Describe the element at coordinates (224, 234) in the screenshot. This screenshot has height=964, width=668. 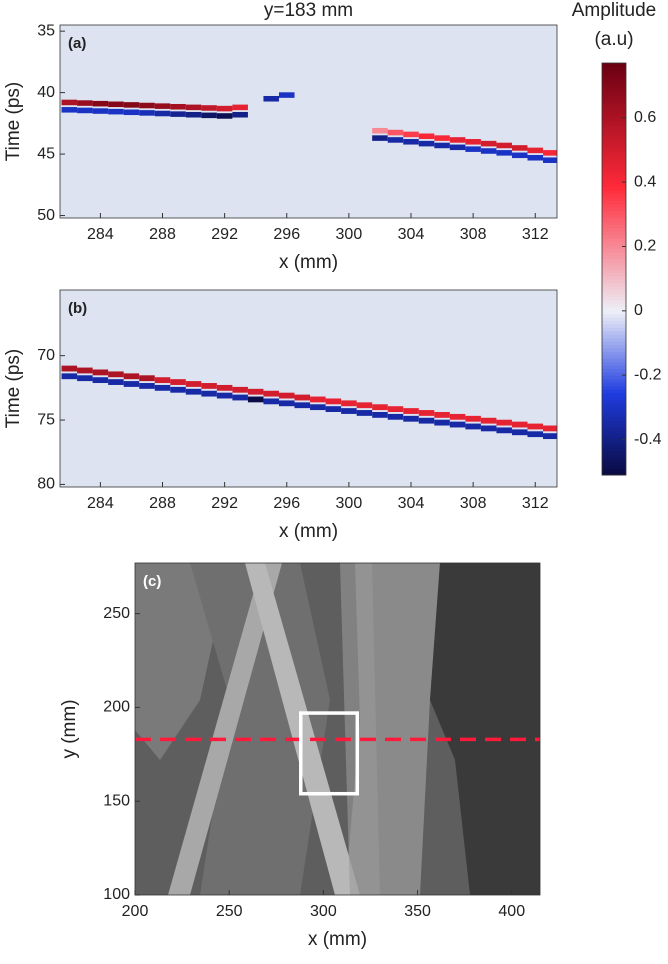
I see `x-tick-label: 292` at that location.